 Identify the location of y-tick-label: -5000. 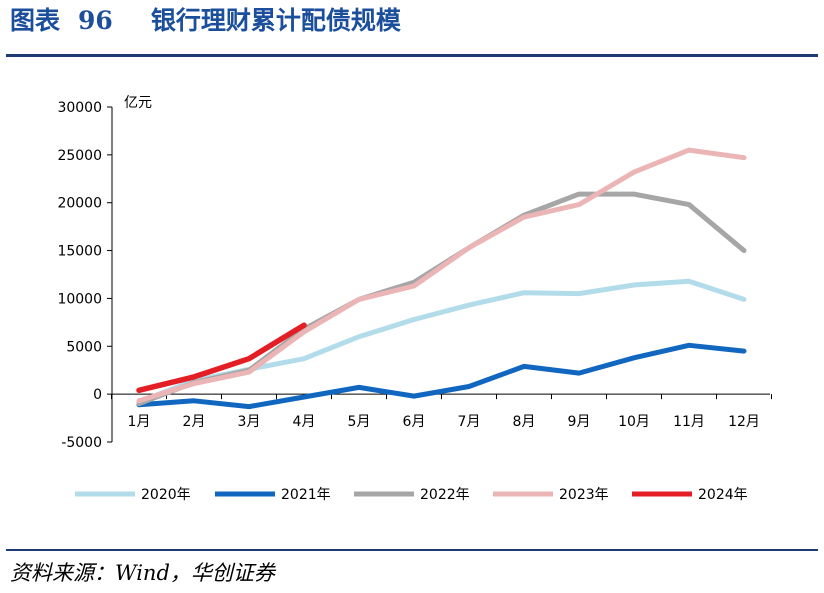
(81, 443).